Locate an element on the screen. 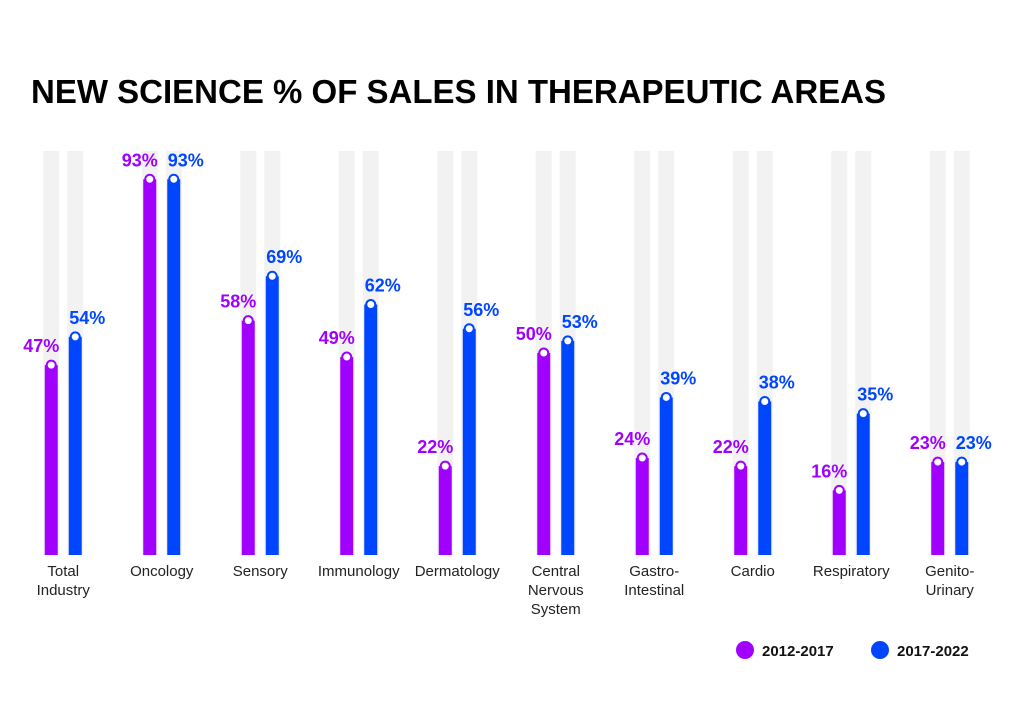 This screenshot has height=717, width=1024. data-label: 49% is located at coordinates (337, 338).